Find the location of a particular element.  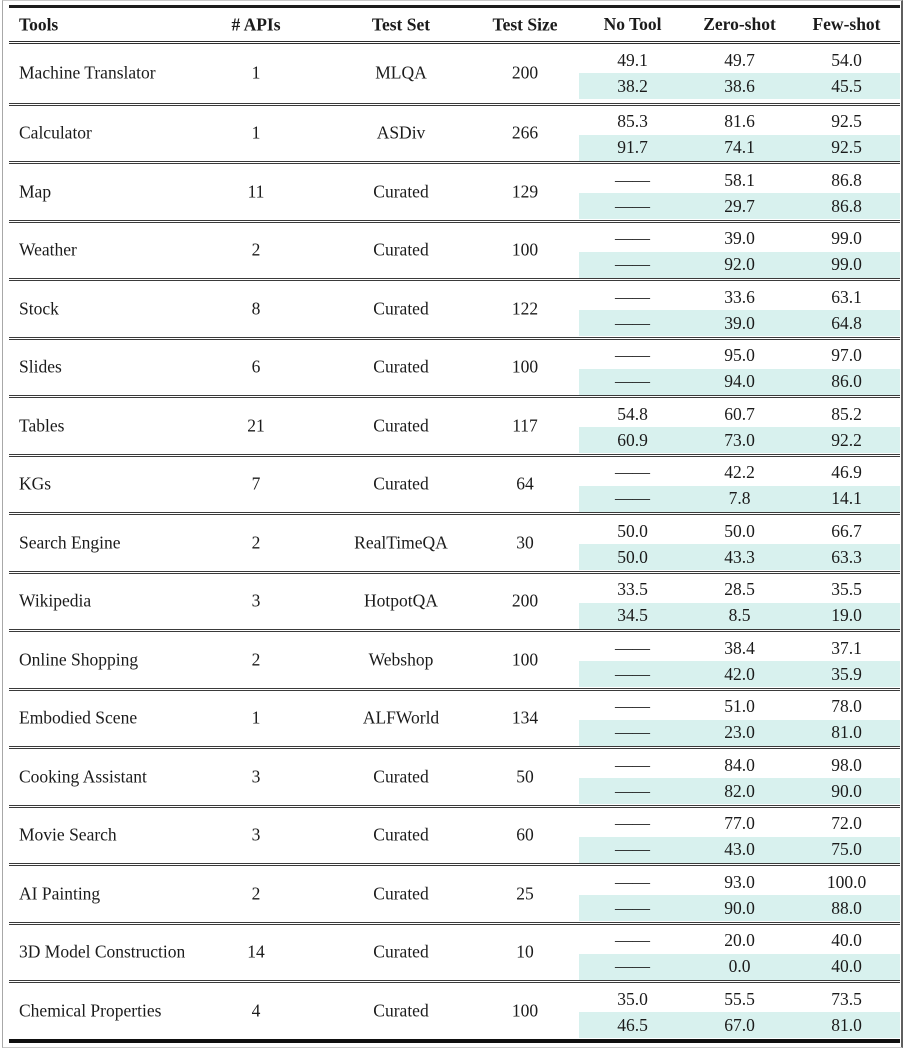

no-tool-score: 34.5 is located at coordinates (632, 615).